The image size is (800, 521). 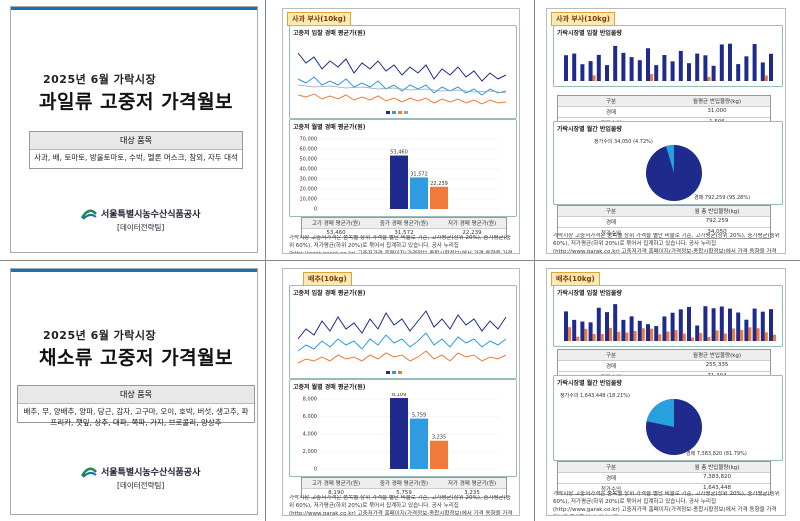 I want to click on table-cell: 8,190, so click(x=336, y=493).